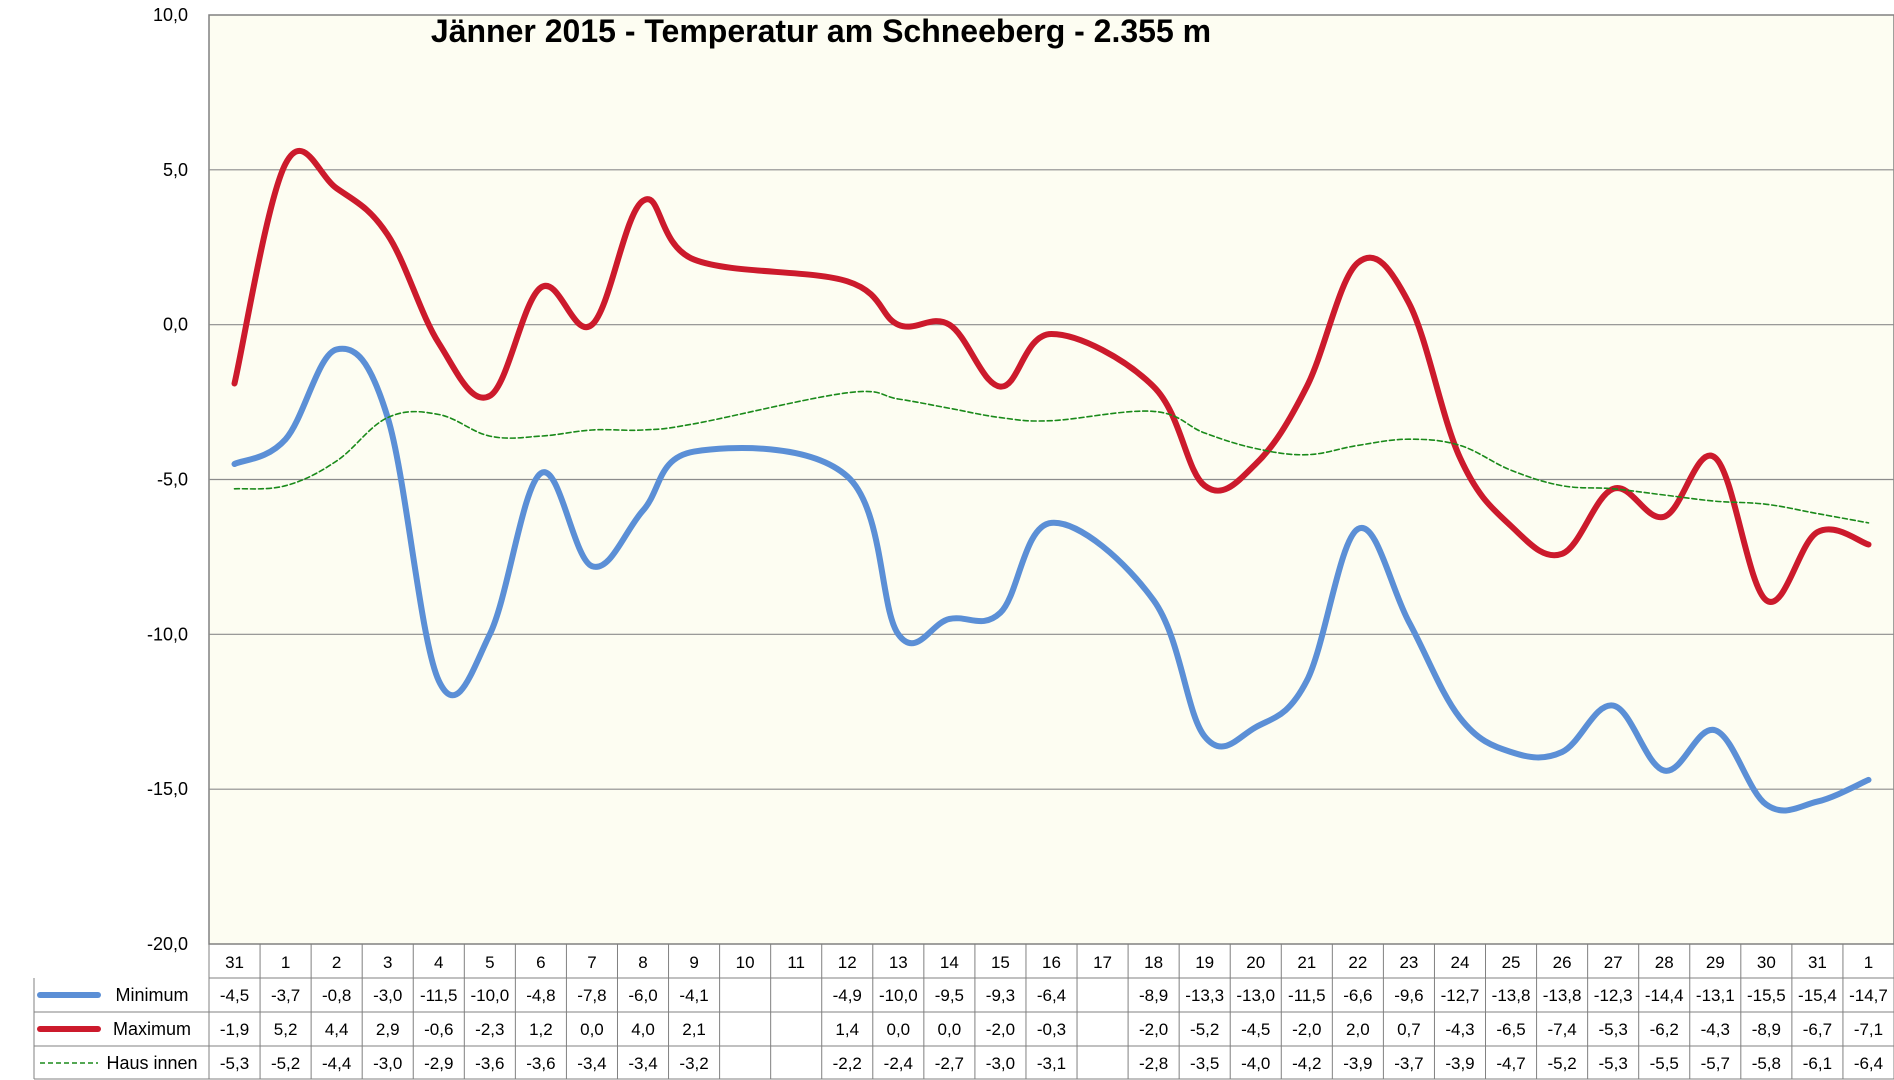 The image size is (1894, 1080). Describe the element at coordinates (642, 1063) in the screenshot. I see `table-cell: -3,4` at that location.